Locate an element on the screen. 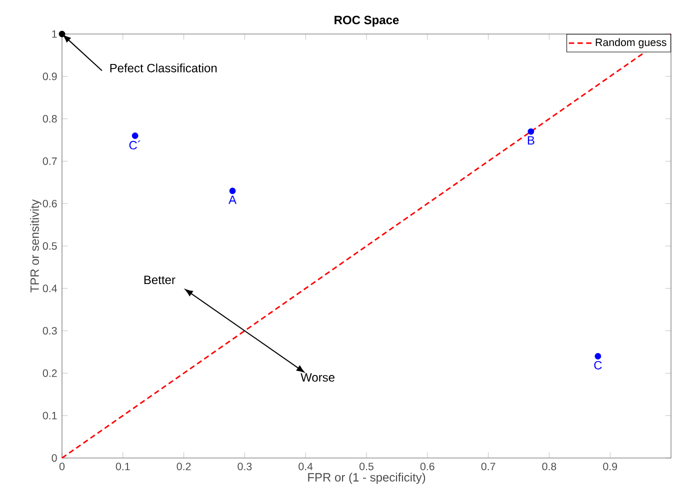  x-tick-label: 0.3 is located at coordinates (245, 466).